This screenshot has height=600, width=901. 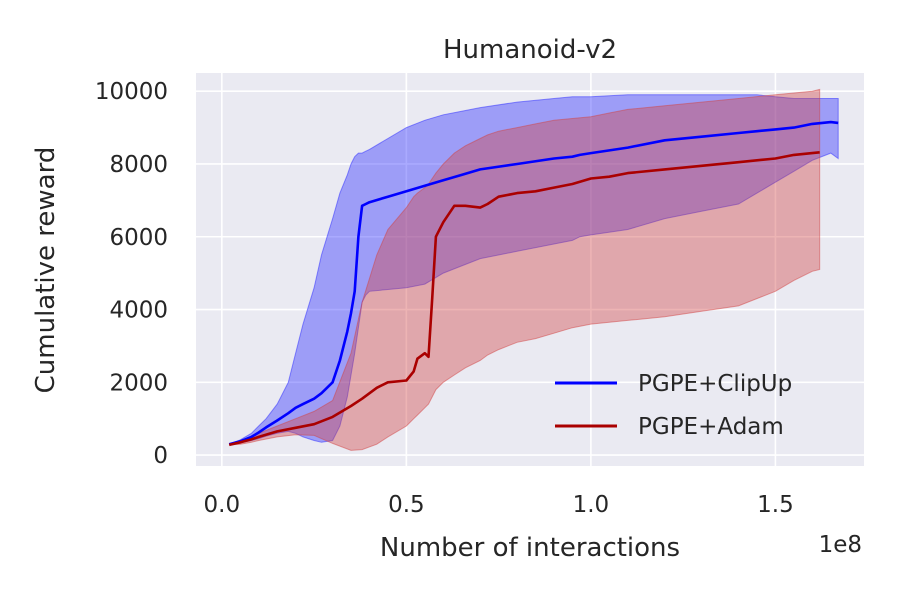 What do you see at coordinates (673, 405) in the screenshot?
I see `legend: PGPE+ClipUp PGPE+Adam` at bounding box center [673, 405].